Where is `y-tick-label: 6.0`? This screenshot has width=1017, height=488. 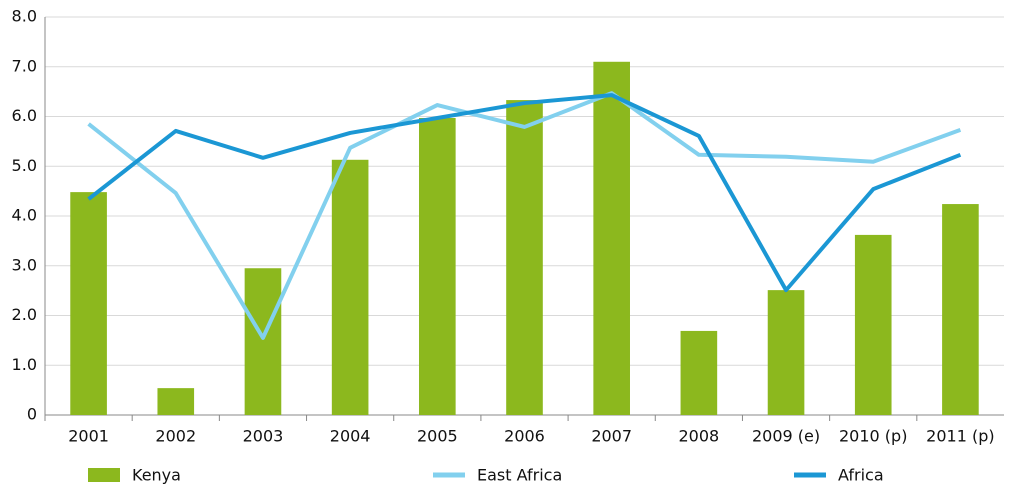 y-tick-label: 6.0 is located at coordinates (24, 115).